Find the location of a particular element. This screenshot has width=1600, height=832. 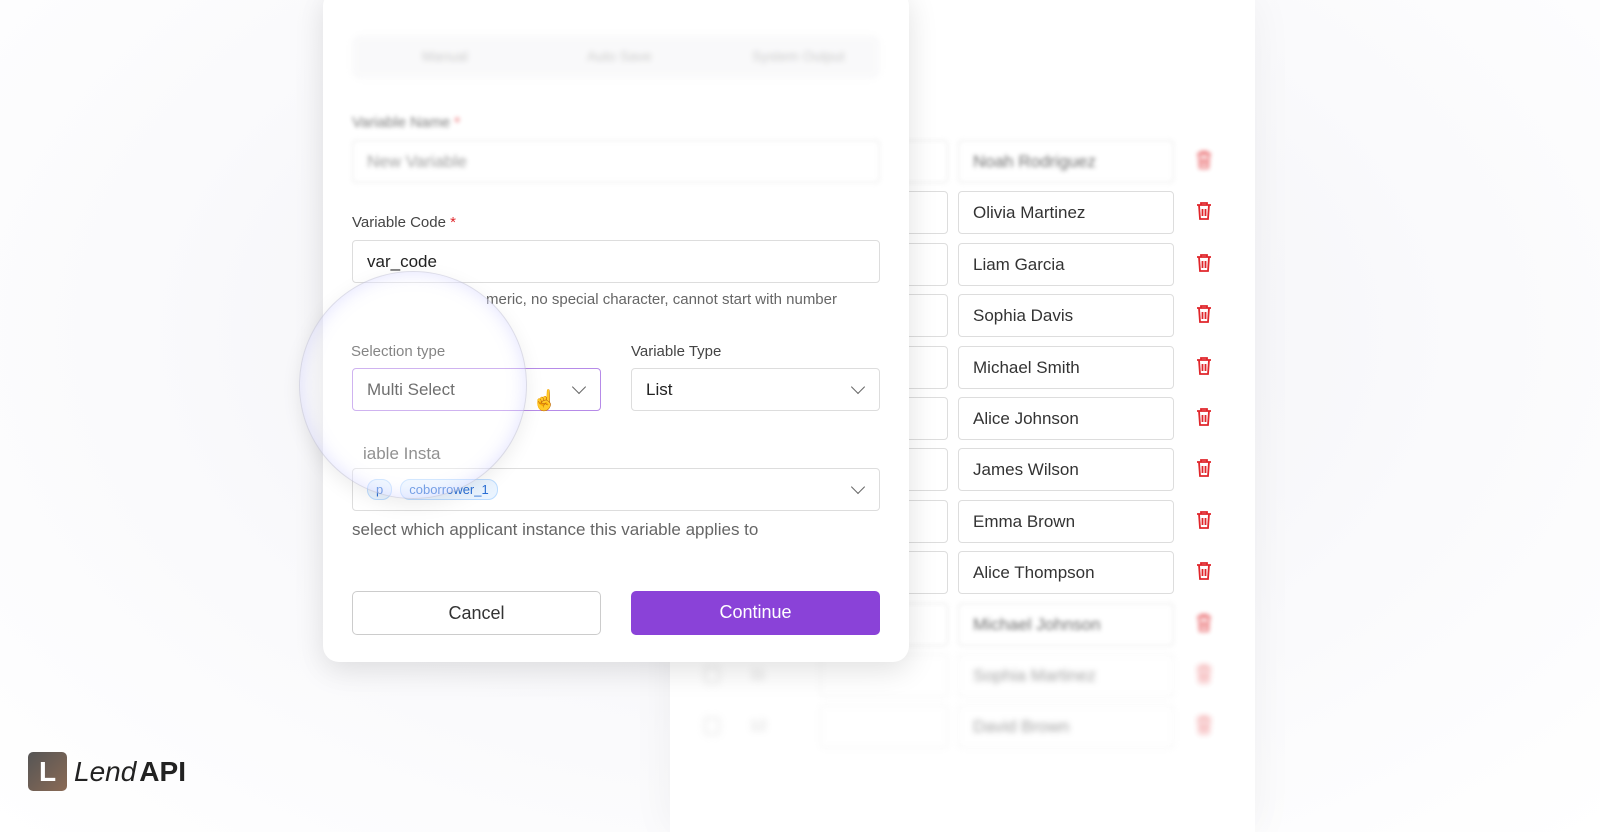

list-row: 12 David Brown is located at coordinates (962, 727).